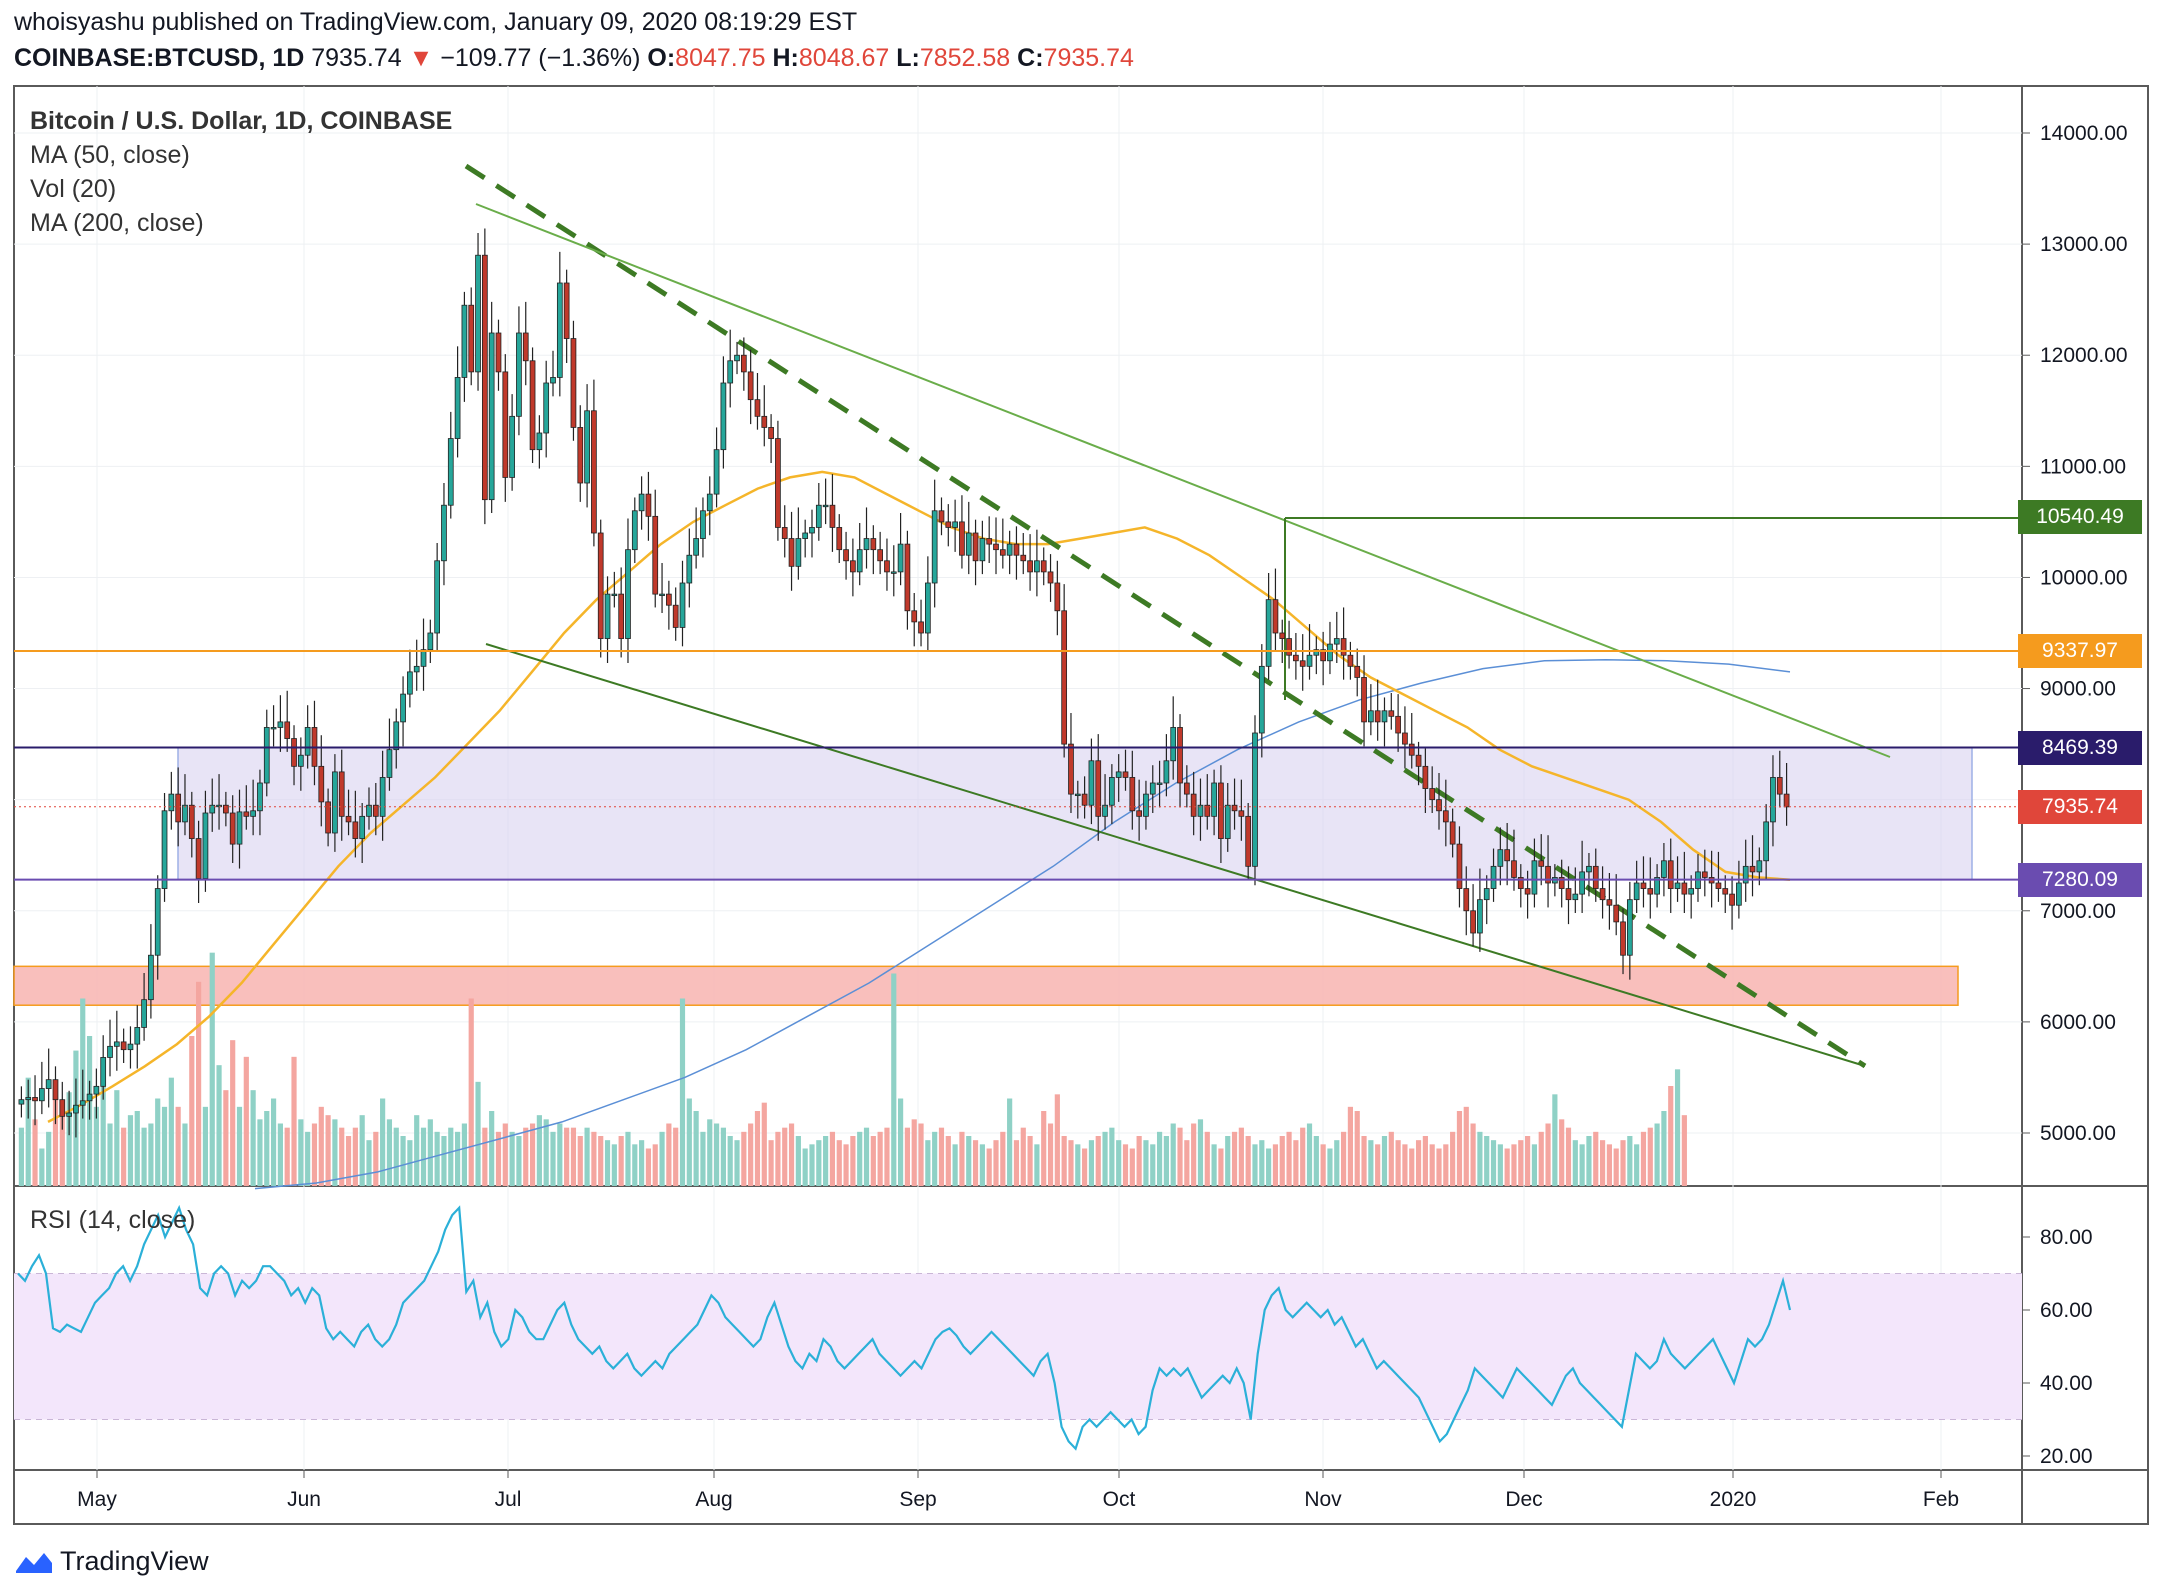 Image resolution: width=2160 pixels, height=1596 pixels. Describe the element at coordinates (134, 1561) in the screenshot. I see `brand-label: TradingView` at that location.